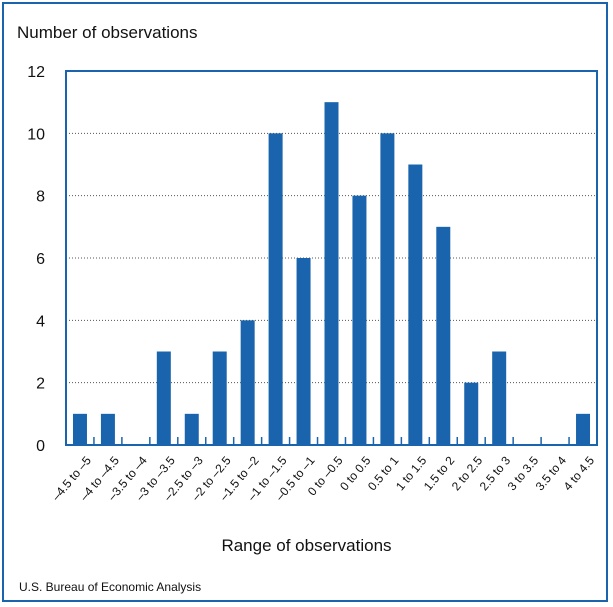 This screenshot has width=613, height=607. What do you see at coordinates (40, 384) in the screenshot?
I see `y-tick-label: 2` at bounding box center [40, 384].